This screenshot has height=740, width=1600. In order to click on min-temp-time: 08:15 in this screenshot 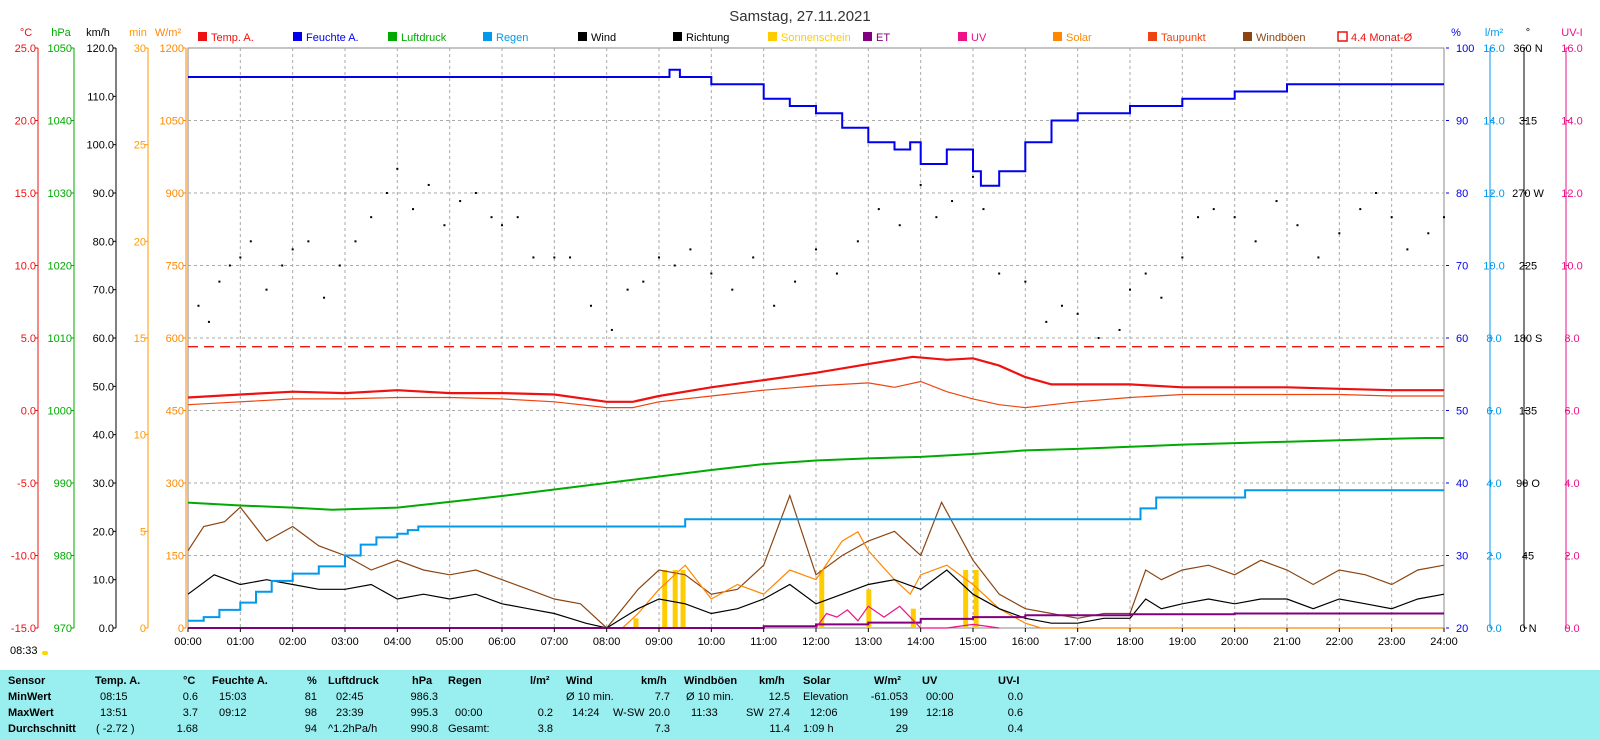, I will do `click(114, 697)`.